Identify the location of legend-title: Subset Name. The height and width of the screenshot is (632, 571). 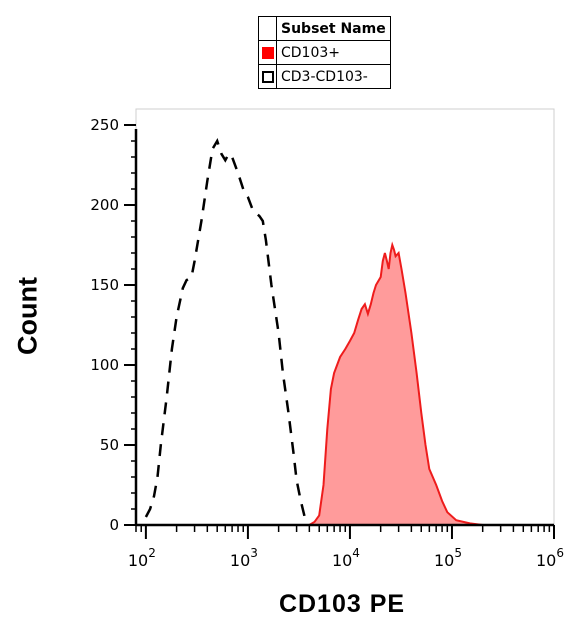
(333, 28).